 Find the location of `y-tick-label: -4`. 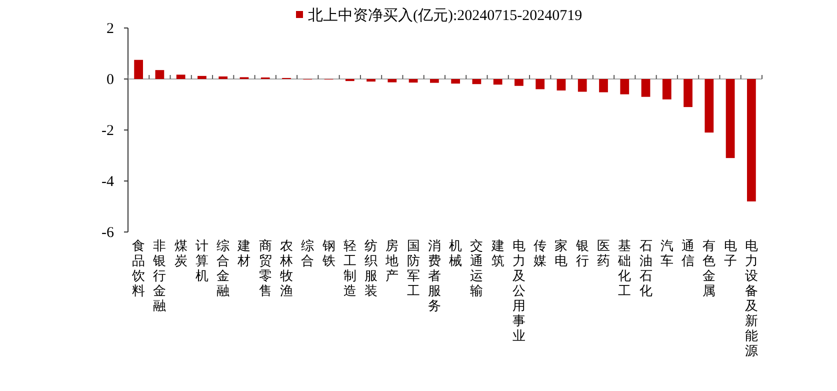

y-tick-label: -4 is located at coordinates (108, 182).